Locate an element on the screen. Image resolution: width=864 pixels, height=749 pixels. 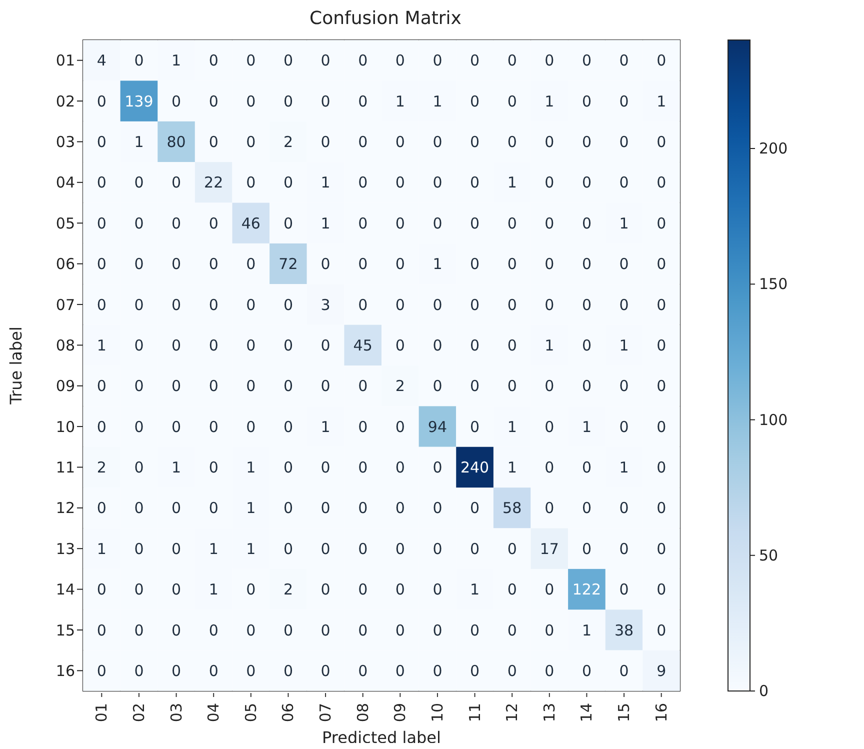
data-label: 139 is located at coordinates (139, 101).